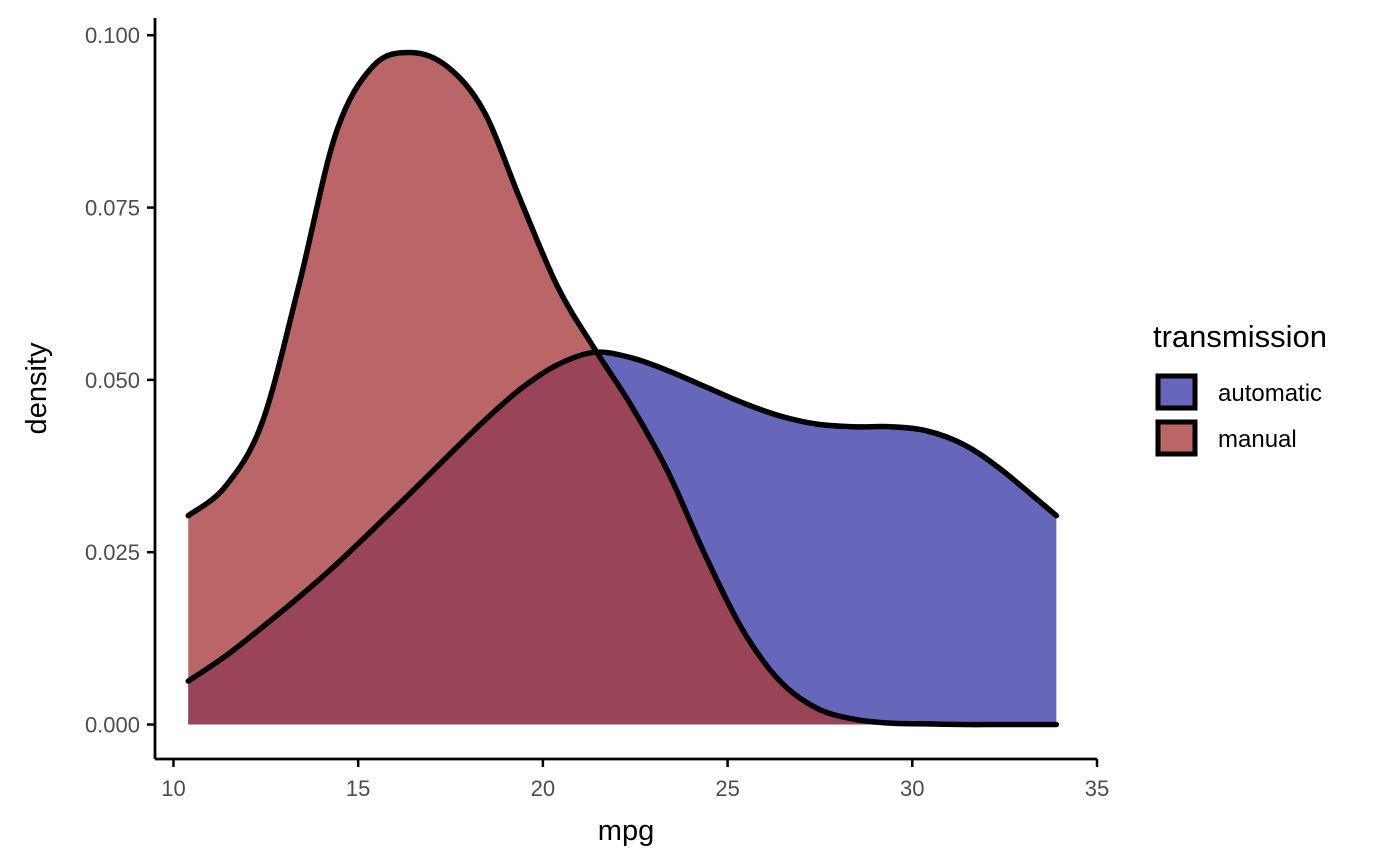 This screenshot has width=1400, height=866. I want to click on legend-items: automatic manual, so click(1238, 415).